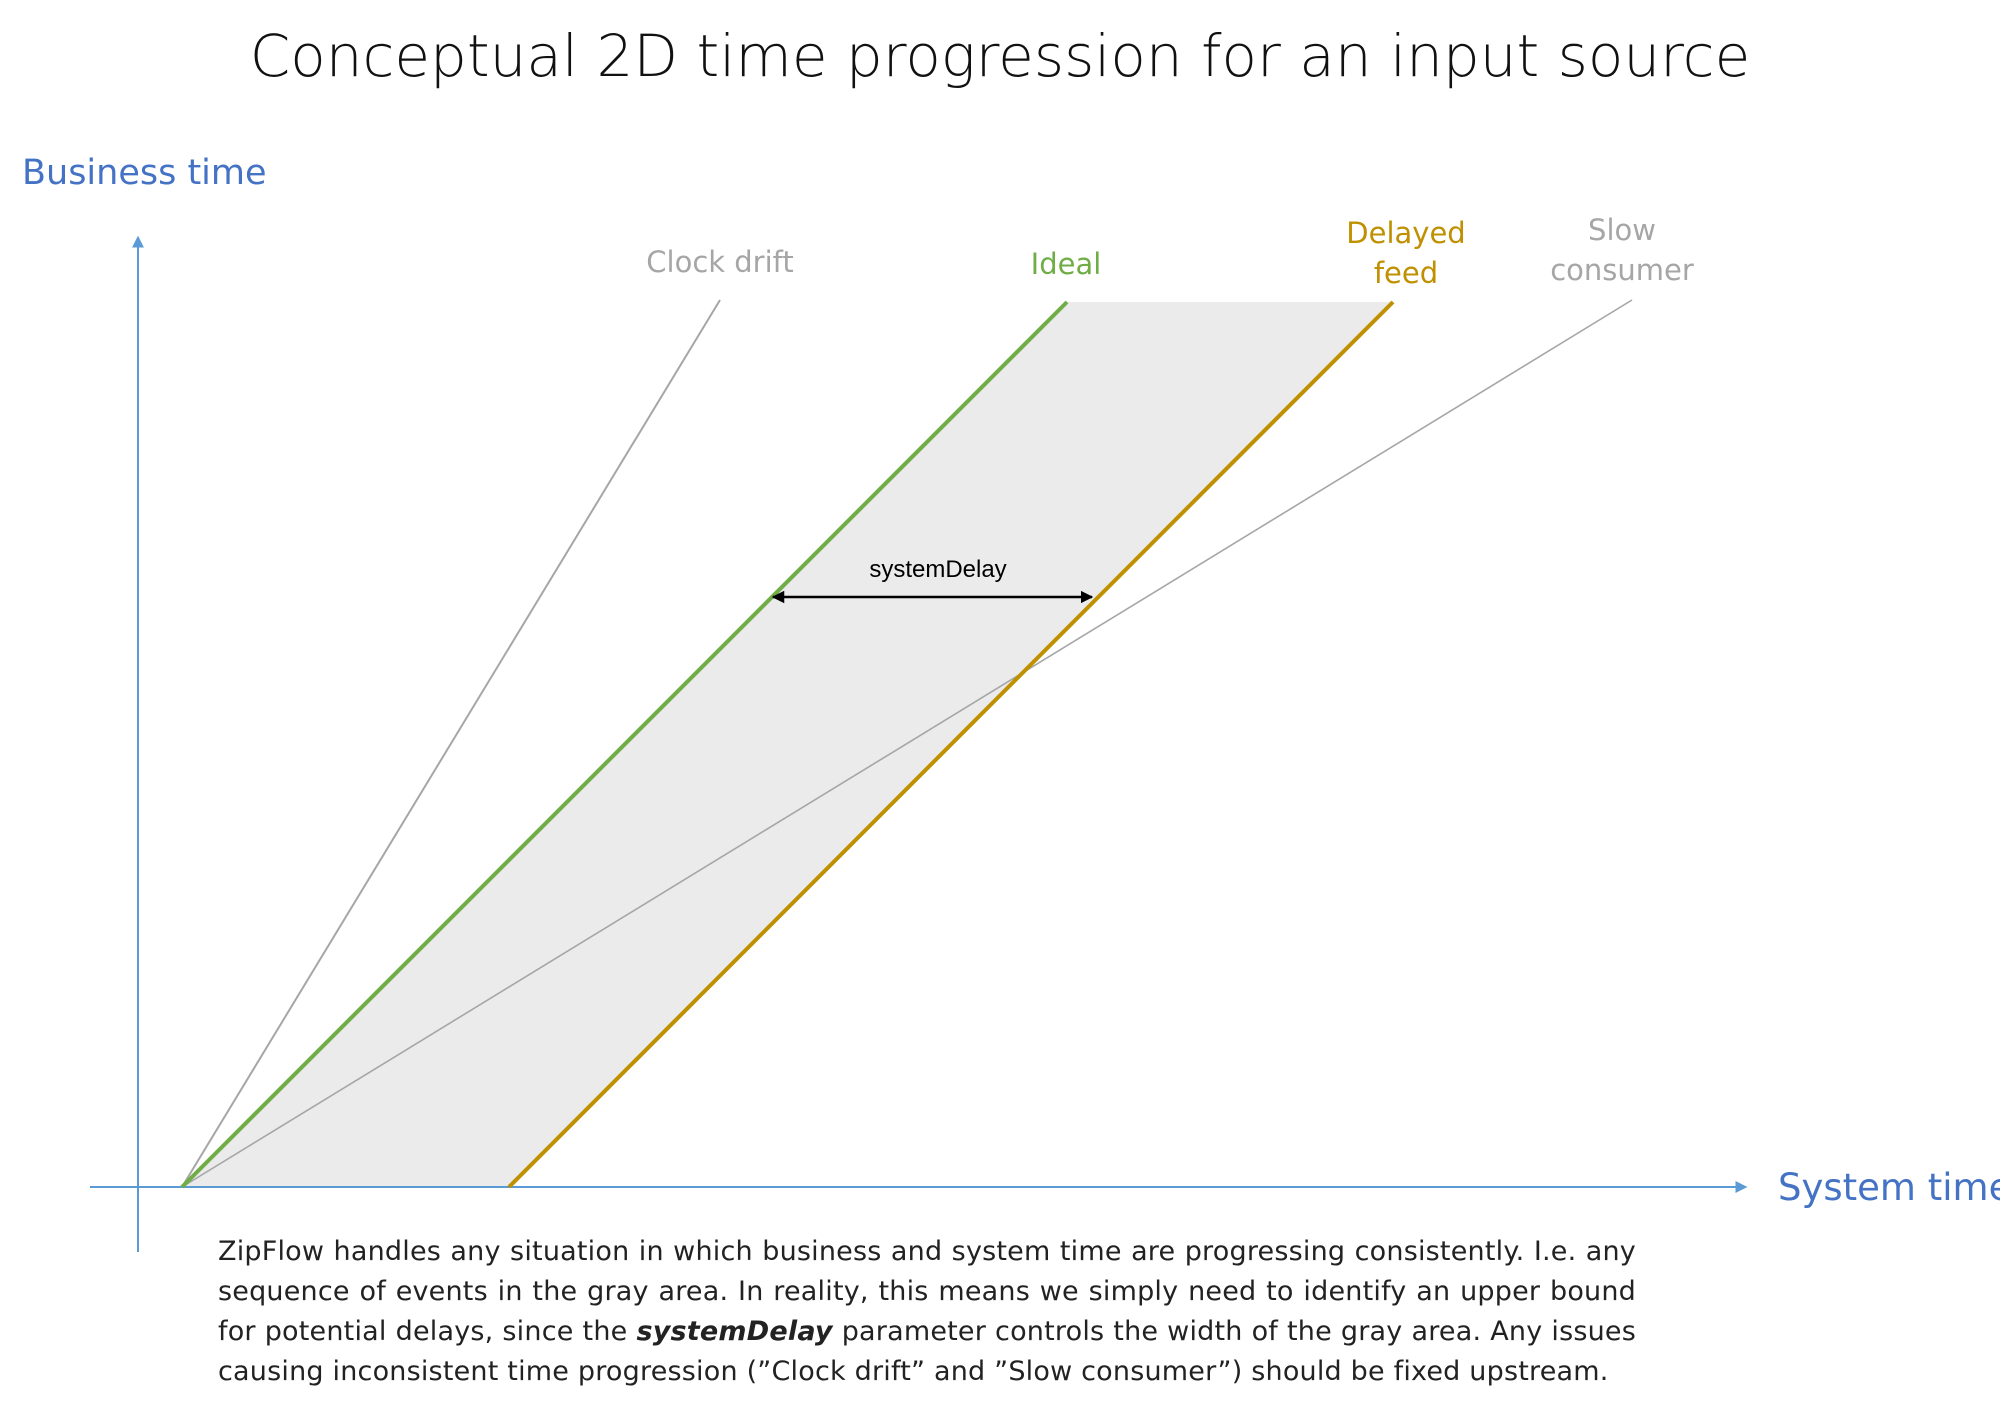  What do you see at coordinates (1066, 264) in the screenshot?
I see `ideal-label: Ideal` at bounding box center [1066, 264].